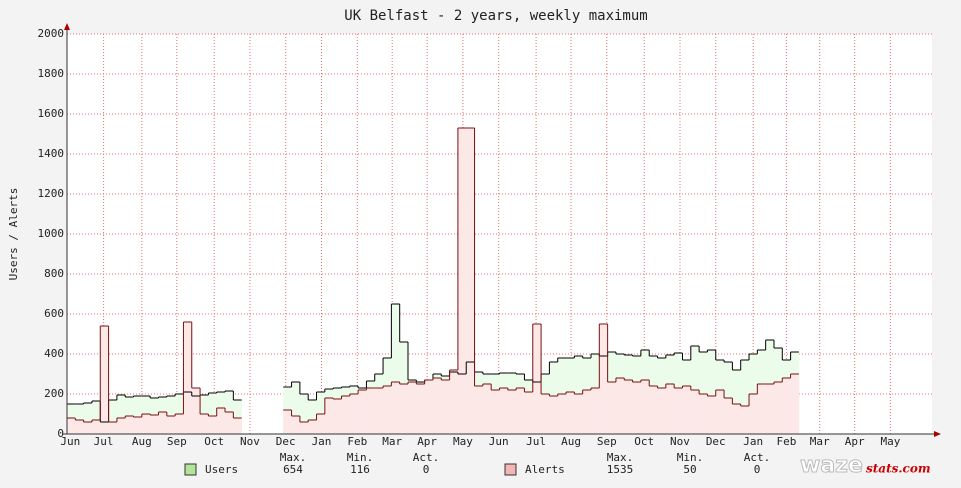 The image size is (961, 488). What do you see at coordinates (937, 434) in the screenshot?
I see `x-axis-arrow` at bounding box center [937, 434].